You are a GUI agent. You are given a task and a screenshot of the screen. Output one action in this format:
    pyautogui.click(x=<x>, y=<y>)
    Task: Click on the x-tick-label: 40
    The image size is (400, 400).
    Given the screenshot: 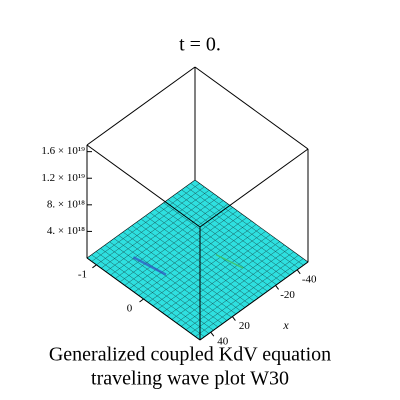 What is the action you would take?
    pyautogui.click(x=223, y=342)
    